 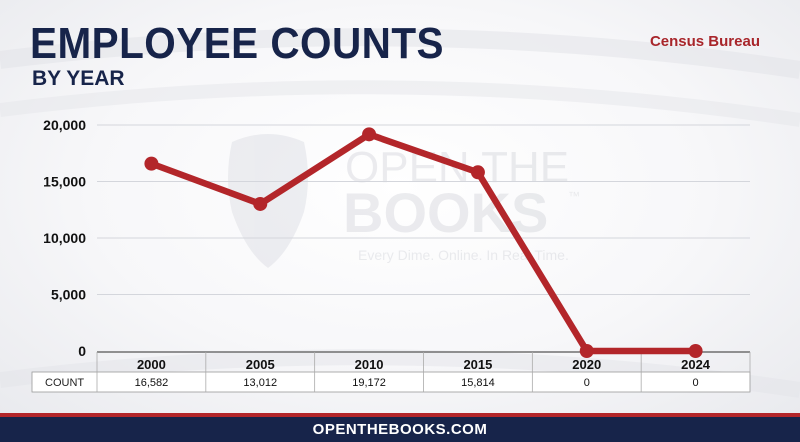 What do you see at coordinates (477, 364) in the screenshot?
I see `x-category-label: 2015` at bounding box center [477, 364].